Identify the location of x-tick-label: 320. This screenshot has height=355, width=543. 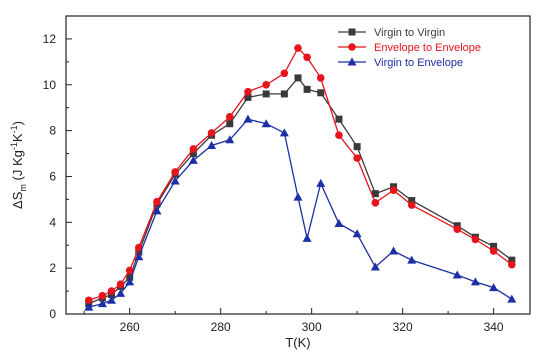
(403, 327).